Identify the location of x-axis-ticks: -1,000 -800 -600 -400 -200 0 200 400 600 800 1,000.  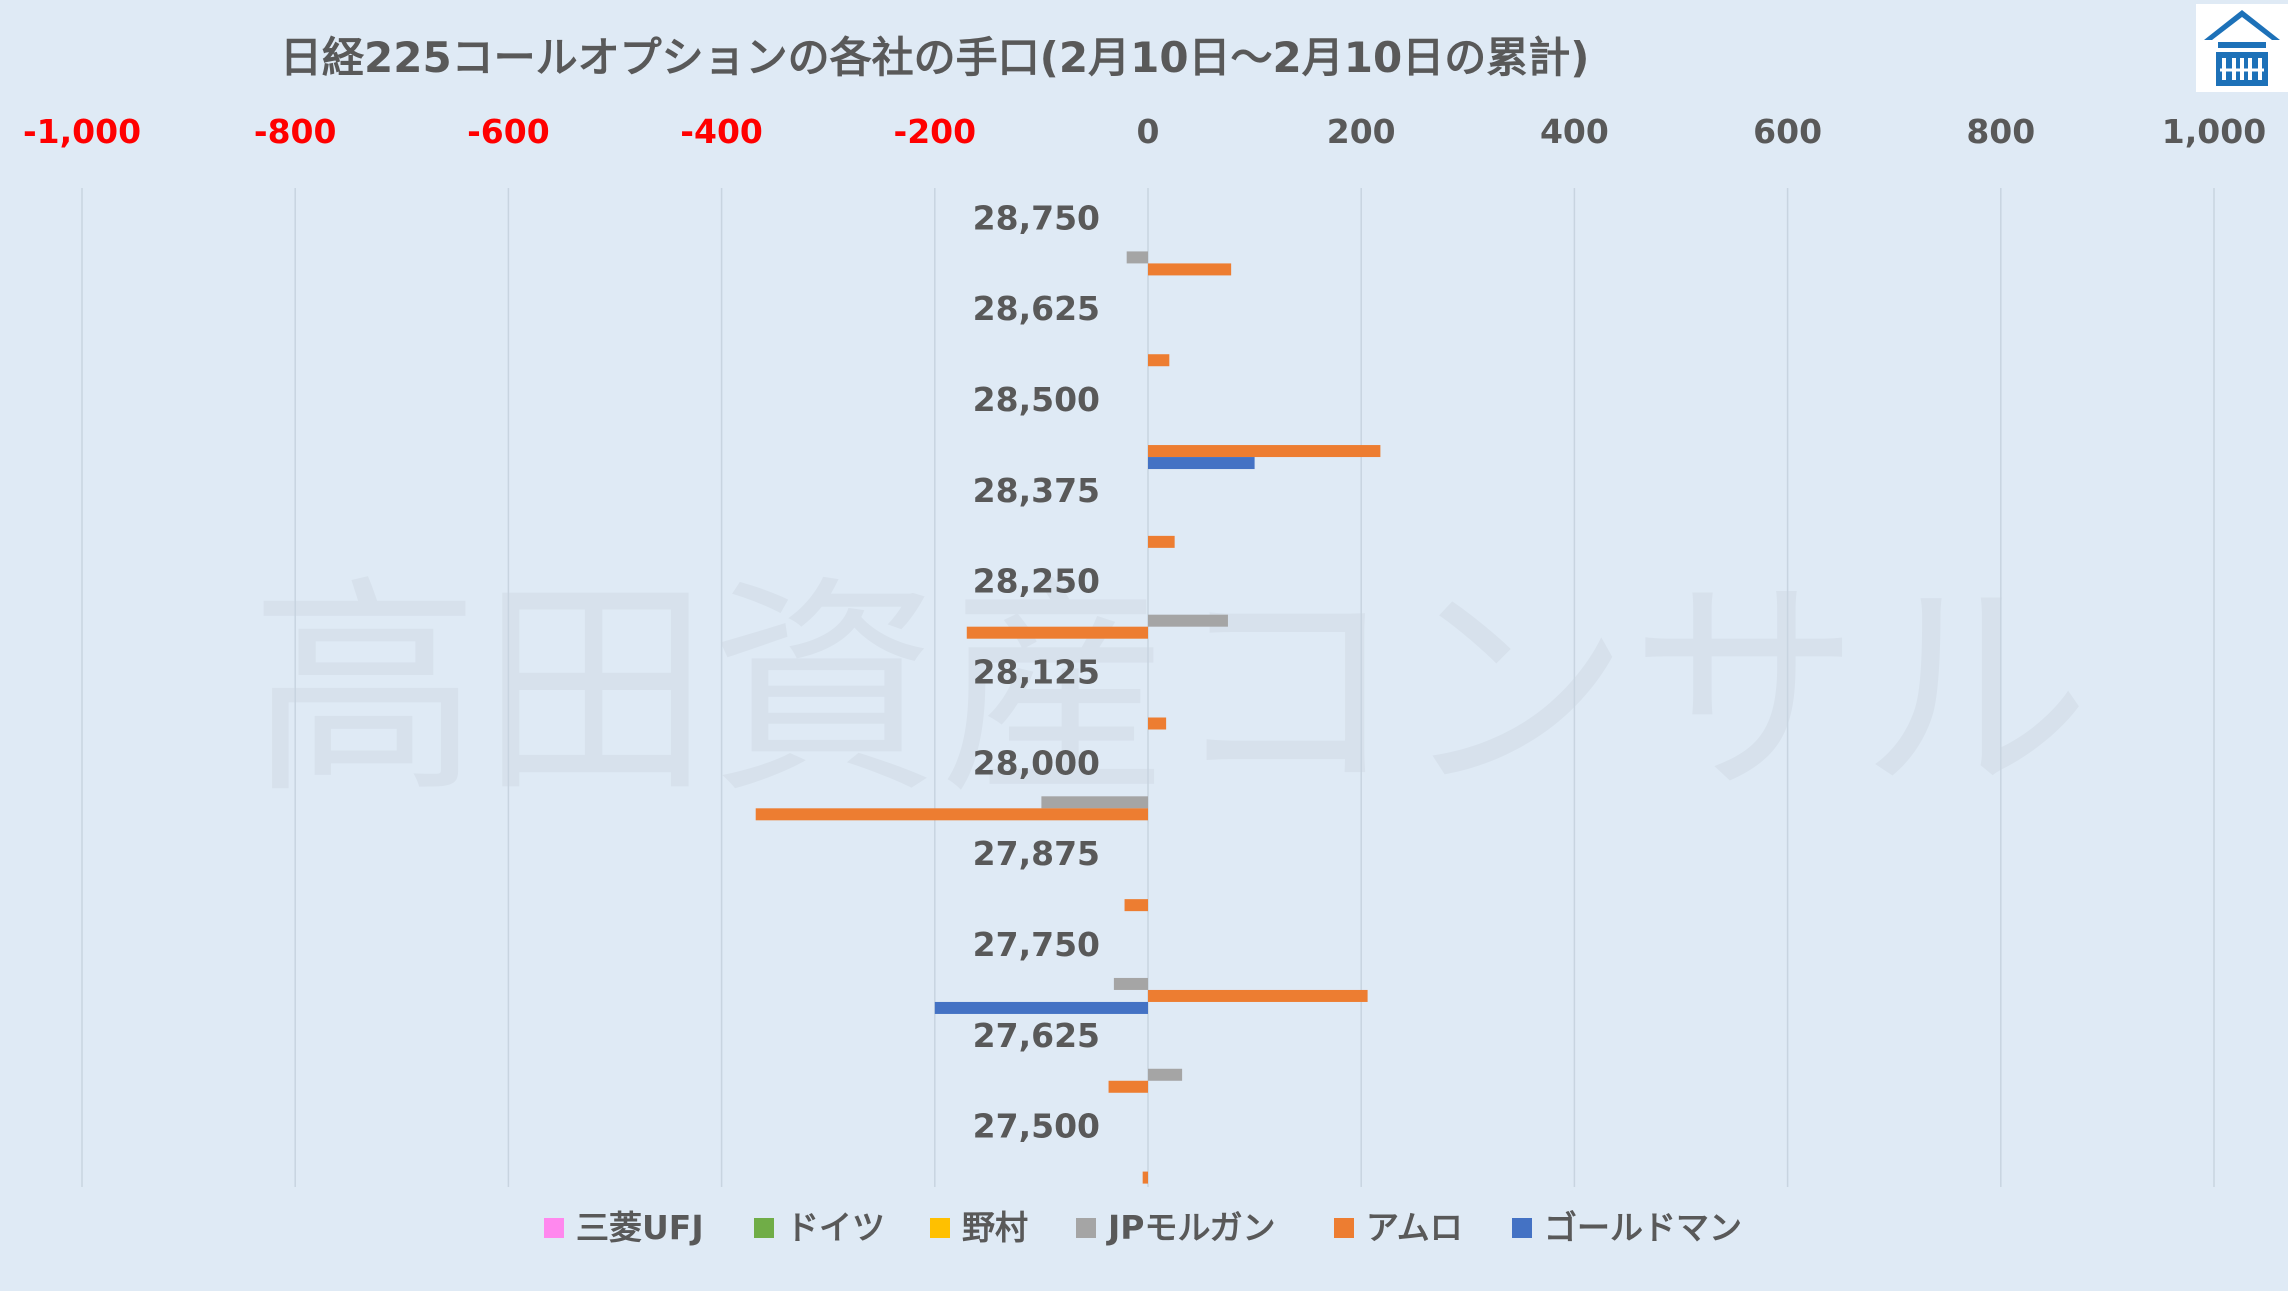
(1144, 131).